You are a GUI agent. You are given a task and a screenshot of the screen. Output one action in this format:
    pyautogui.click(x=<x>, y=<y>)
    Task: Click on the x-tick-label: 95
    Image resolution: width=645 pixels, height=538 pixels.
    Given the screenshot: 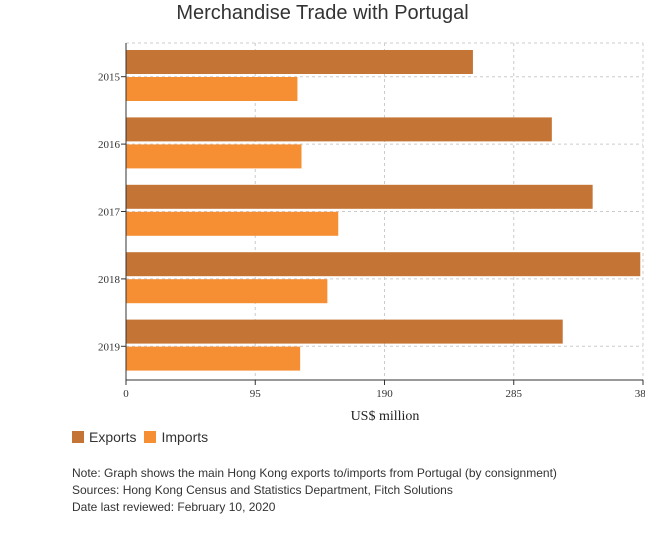 What is the action you would take?
    pyautogui.click(x=256, y=394)
    